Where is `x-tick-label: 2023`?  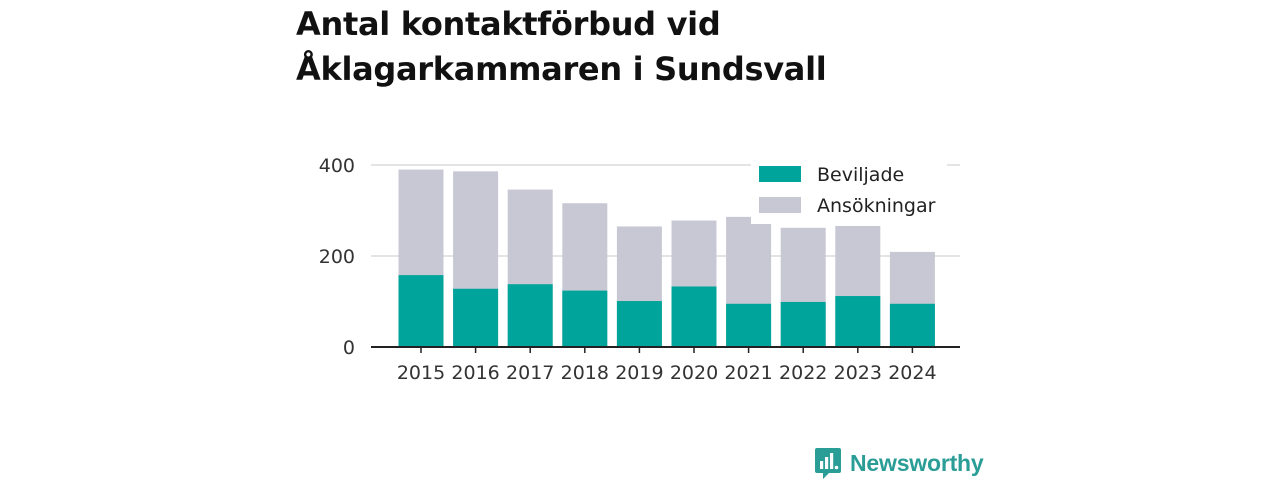
x-tick-label: 2023 is located at coordinates (858, 373).